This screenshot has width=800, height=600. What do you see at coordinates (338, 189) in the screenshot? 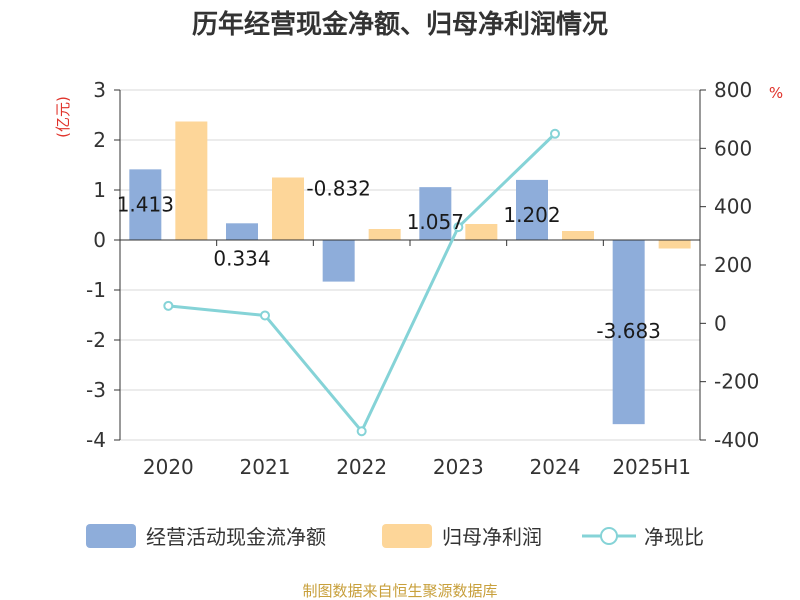
I see `cash-flow-data-label: -0.832` at bounding box center [338, 189].